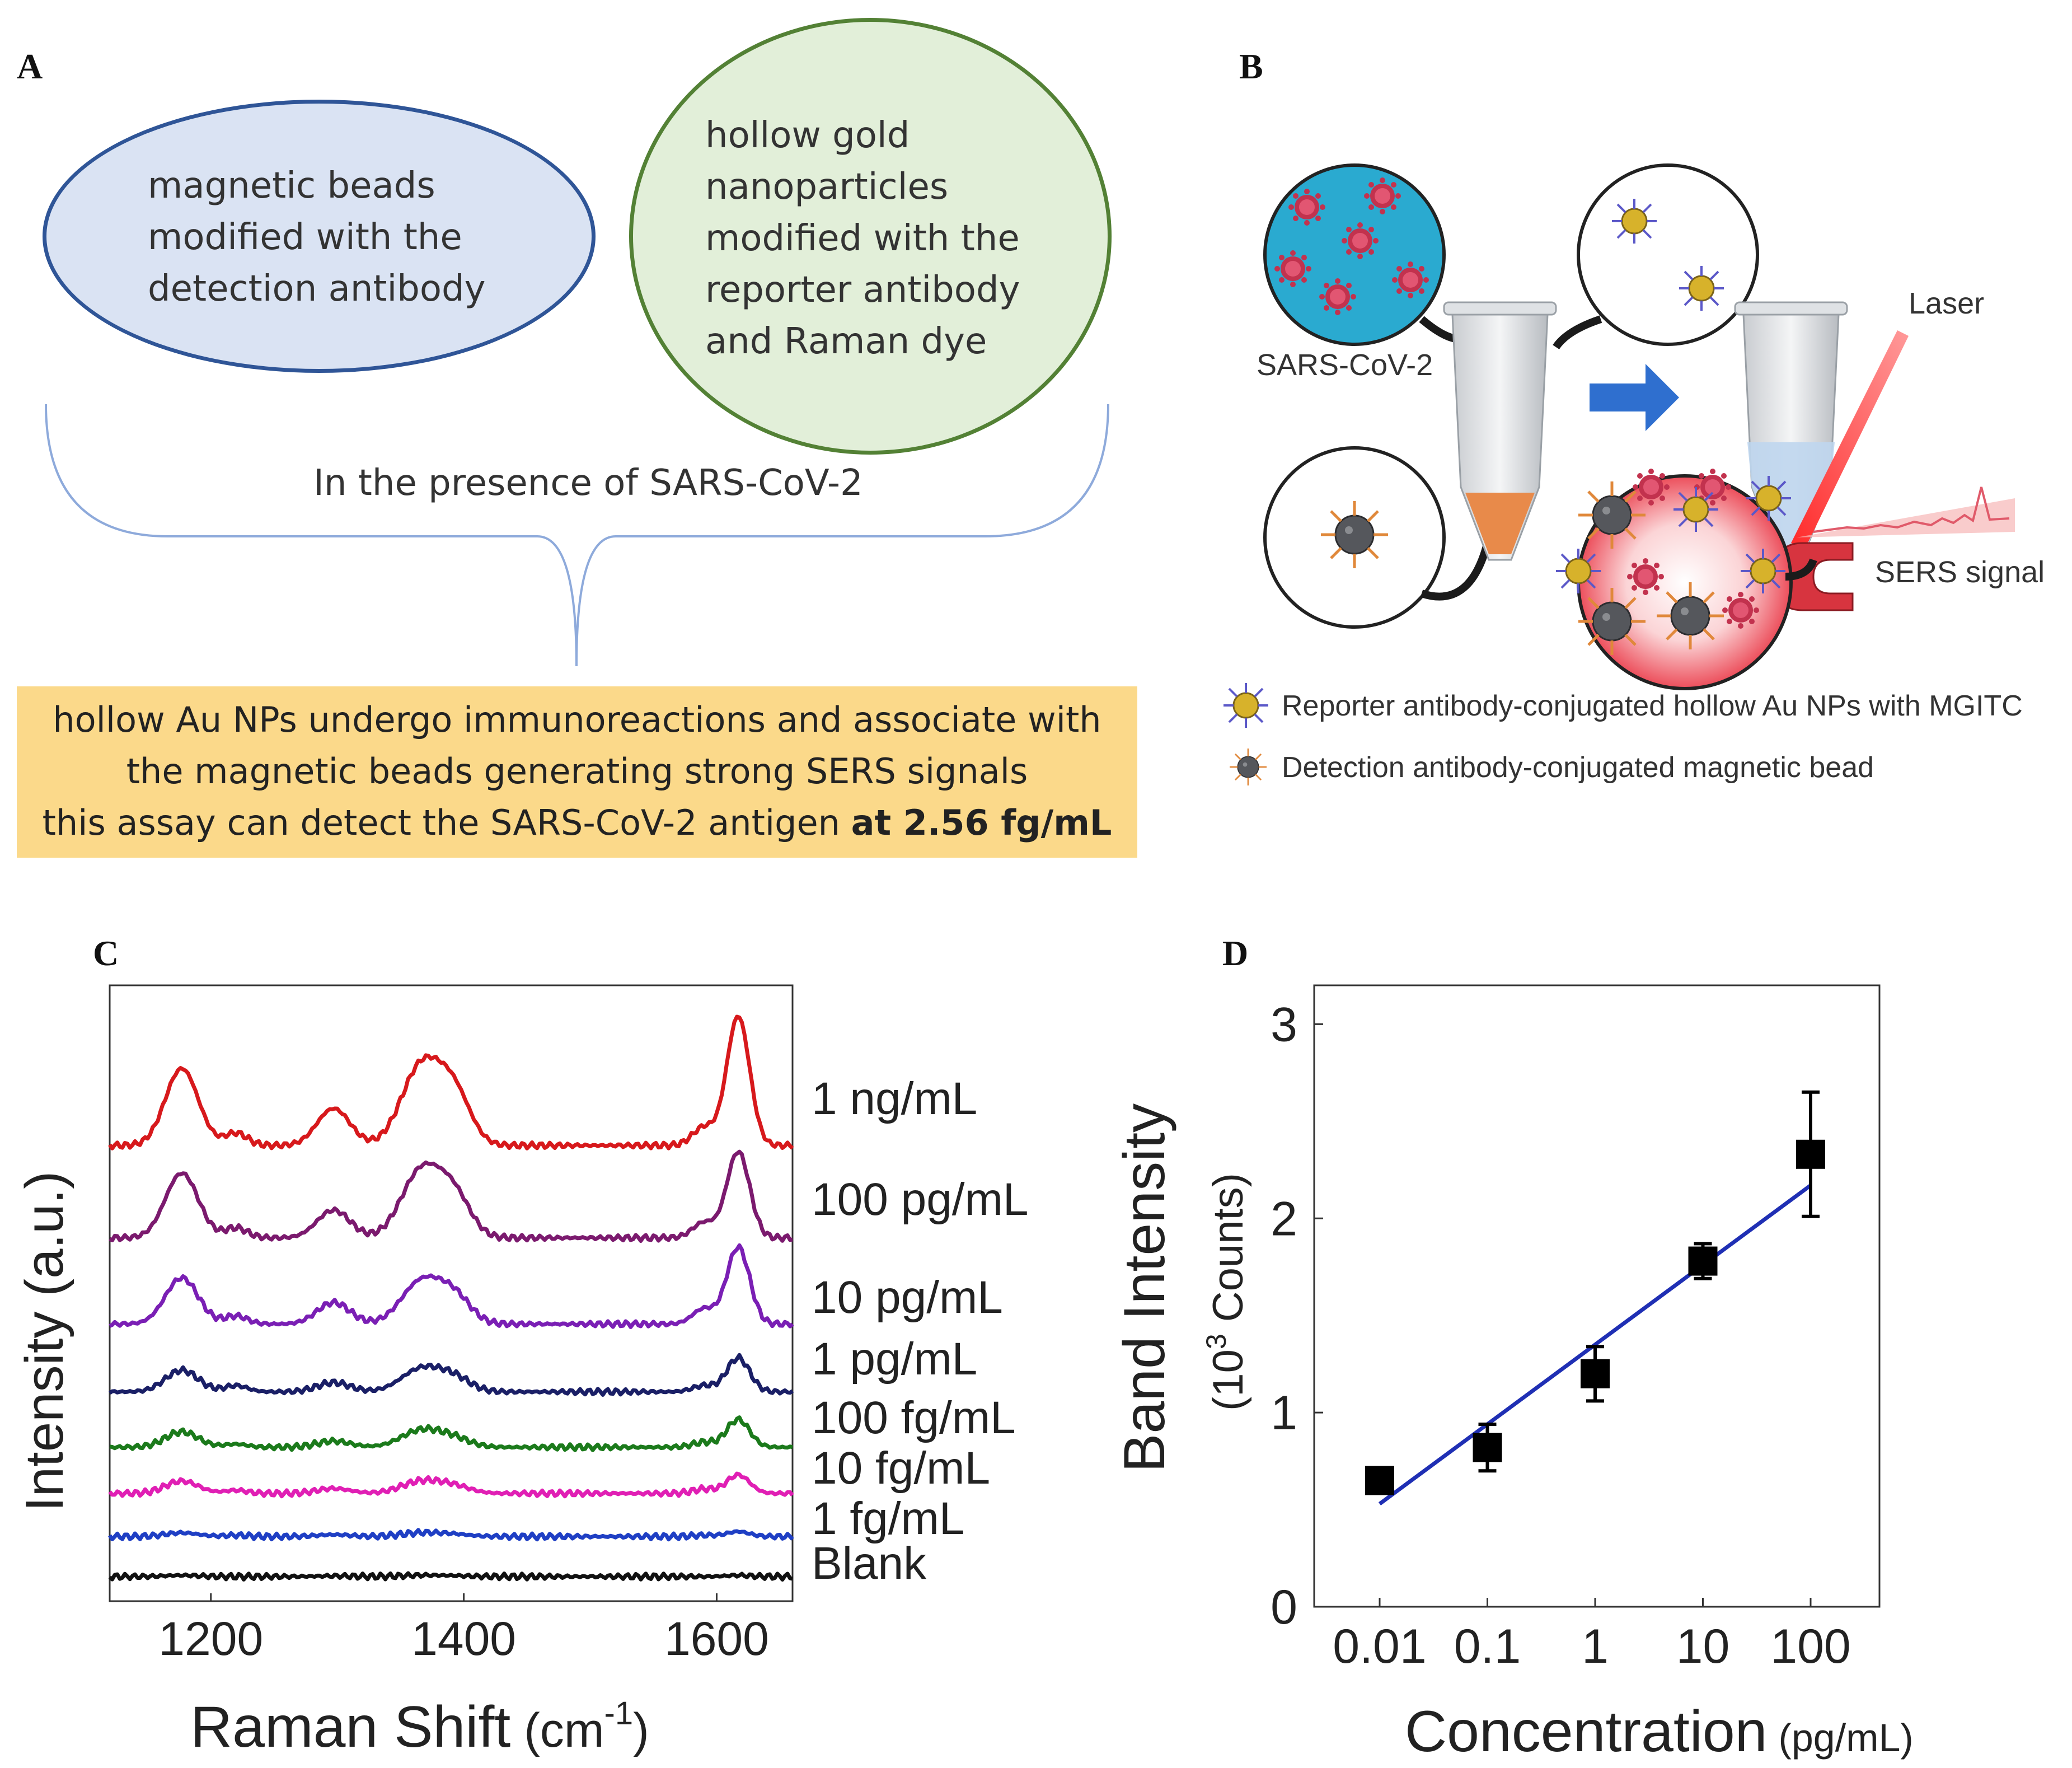 Image resolution: width=2072 pixels, height=1768 pixels. What do you see at coordinates (577, 535) in the screenshot?
I see `curly-brace` at bounding box center [577, 535].